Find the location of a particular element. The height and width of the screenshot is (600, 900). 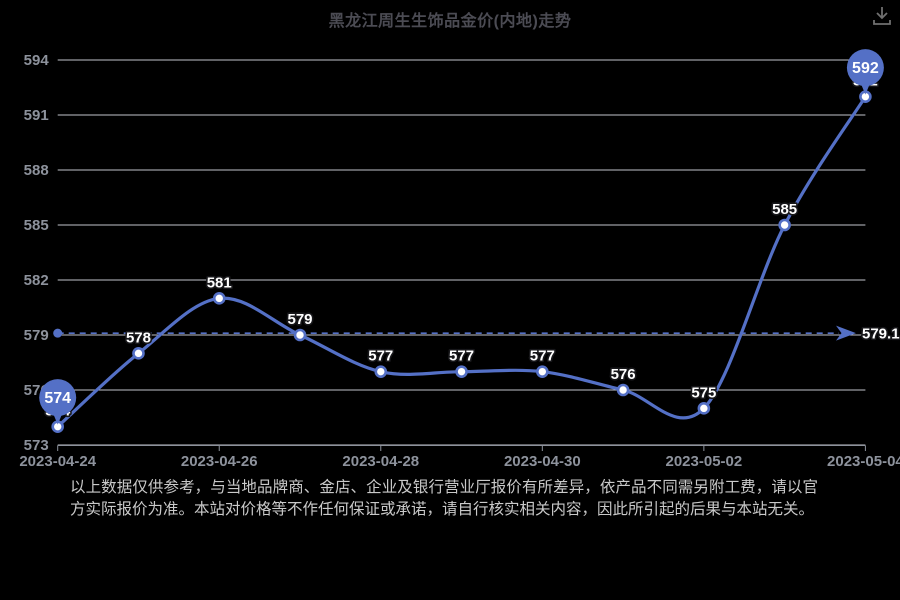

data-point-label: 581 is located at coordinates (219, 282).